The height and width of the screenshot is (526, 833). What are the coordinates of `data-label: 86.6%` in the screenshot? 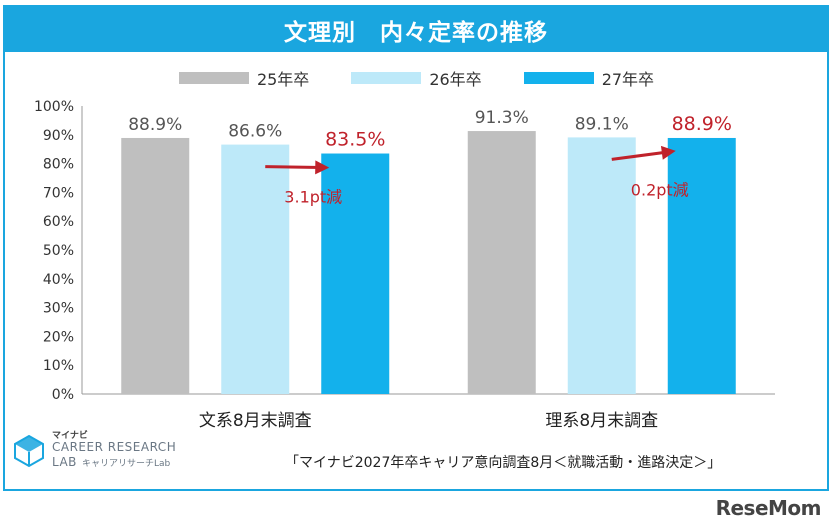 It's located at (255, 132).